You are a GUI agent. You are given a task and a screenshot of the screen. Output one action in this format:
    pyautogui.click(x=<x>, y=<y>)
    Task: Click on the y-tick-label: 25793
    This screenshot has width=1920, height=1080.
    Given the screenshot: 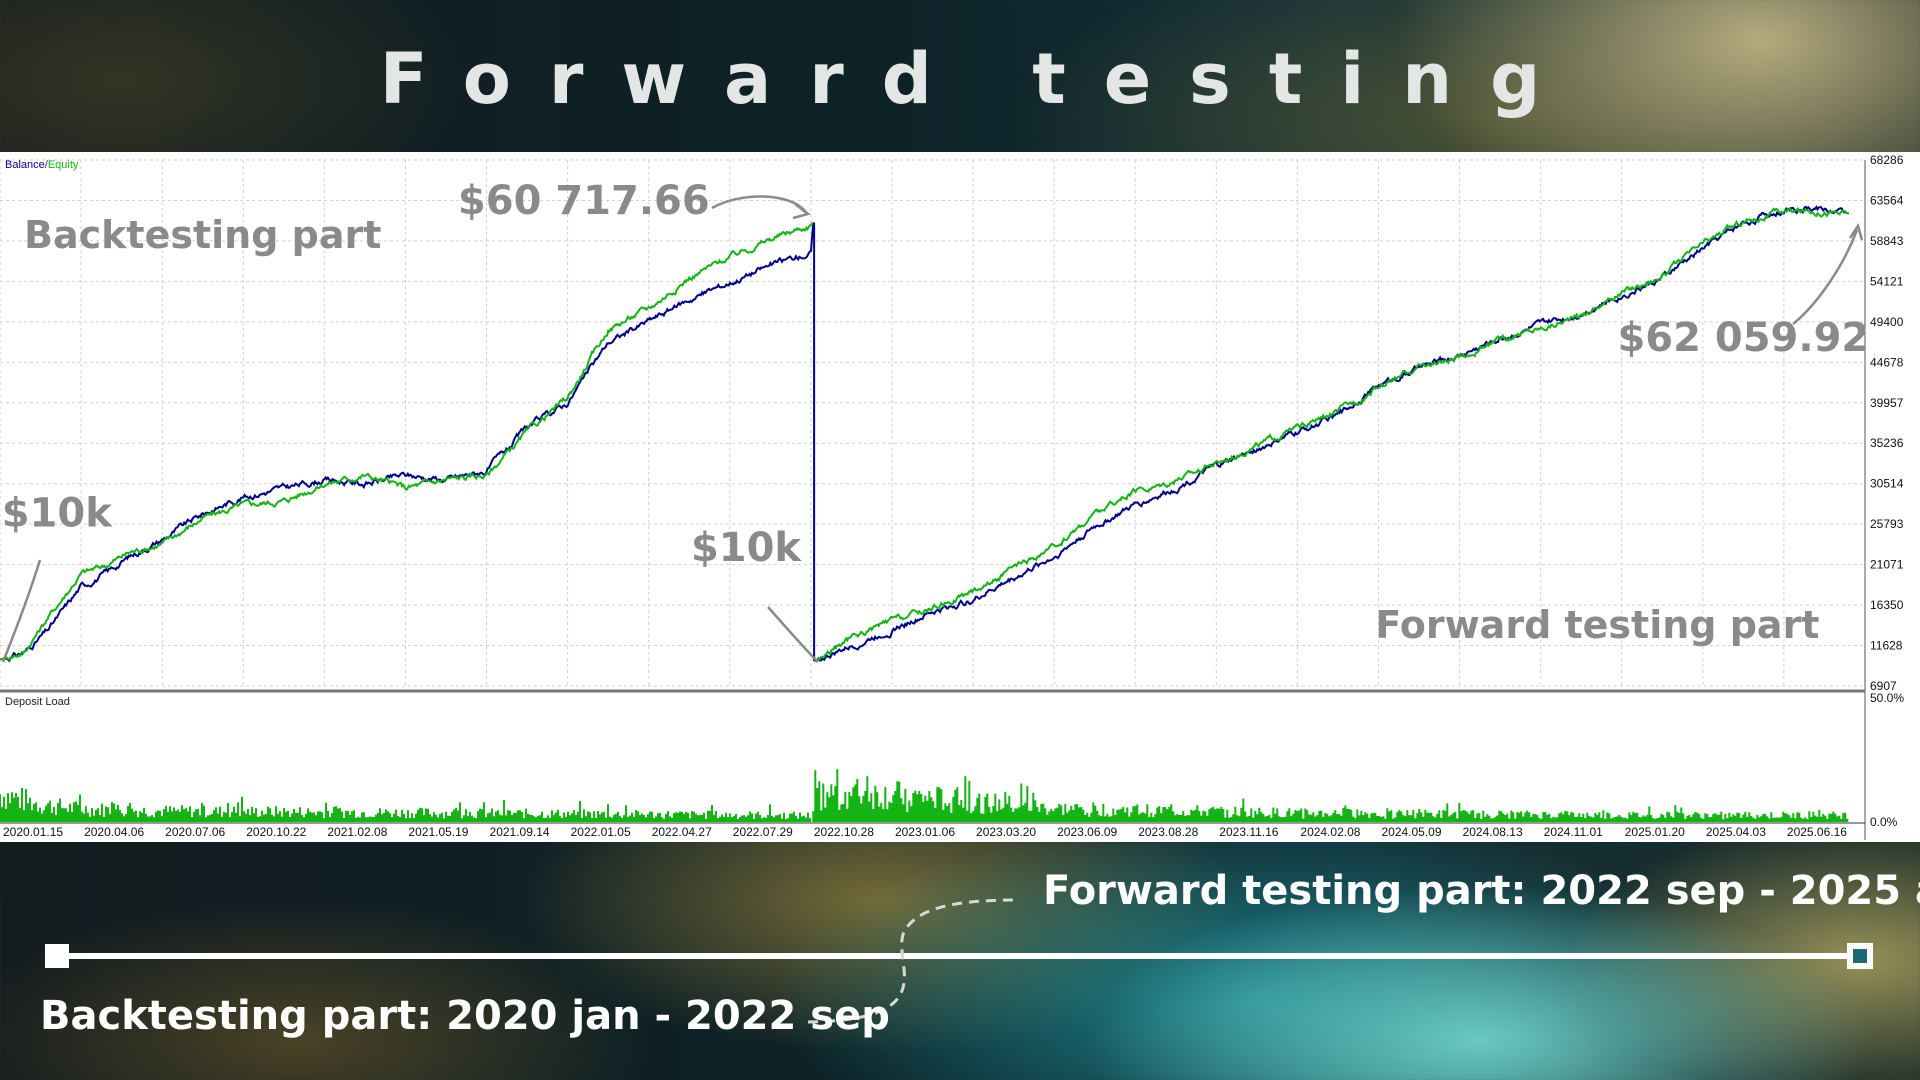 What is the action you would take?
    pyautogui.click(x=1887, y=524)
    